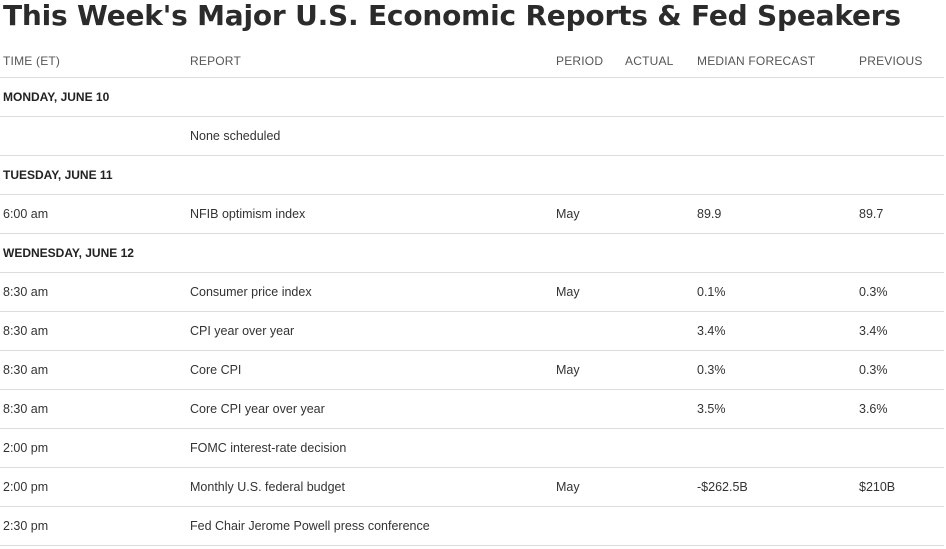 Image resolution: width=946 pixels, height=549 pixels. Describe the element at coordinates (370, 448) in the screenshot. I see `cell-report: FOMC interest-rate decision` at that location.